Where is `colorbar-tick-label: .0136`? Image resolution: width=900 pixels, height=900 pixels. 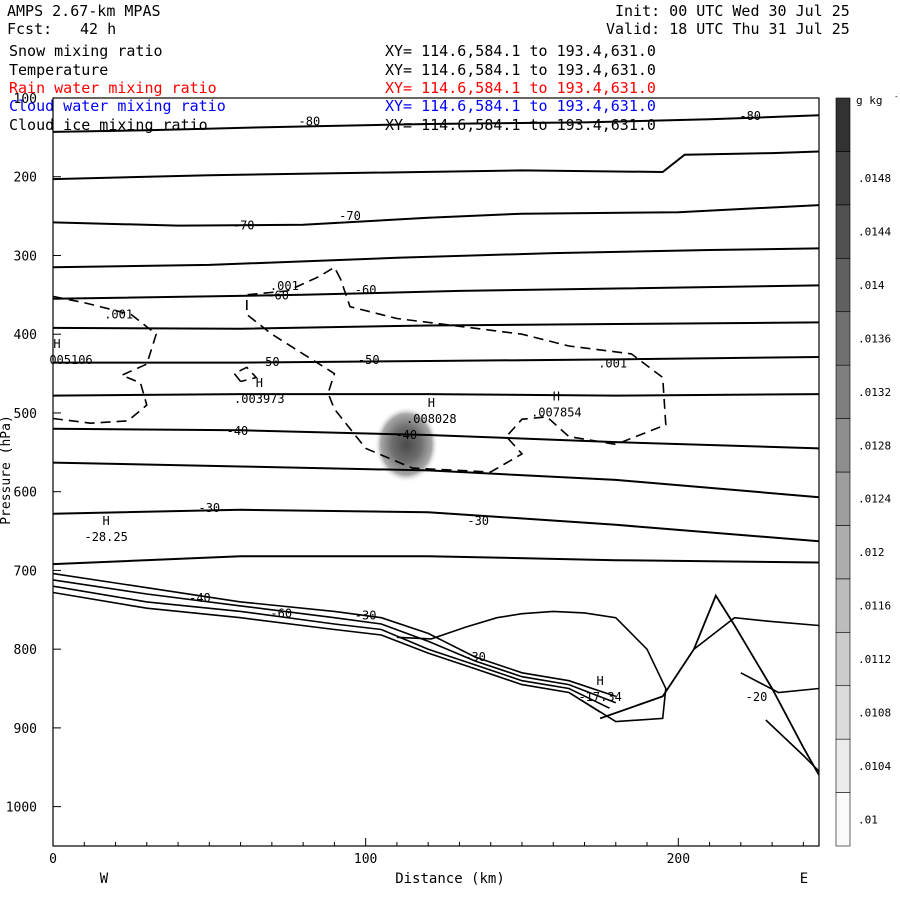 colorbar-tick-label: .0136 is located at coordinates (874, 338).